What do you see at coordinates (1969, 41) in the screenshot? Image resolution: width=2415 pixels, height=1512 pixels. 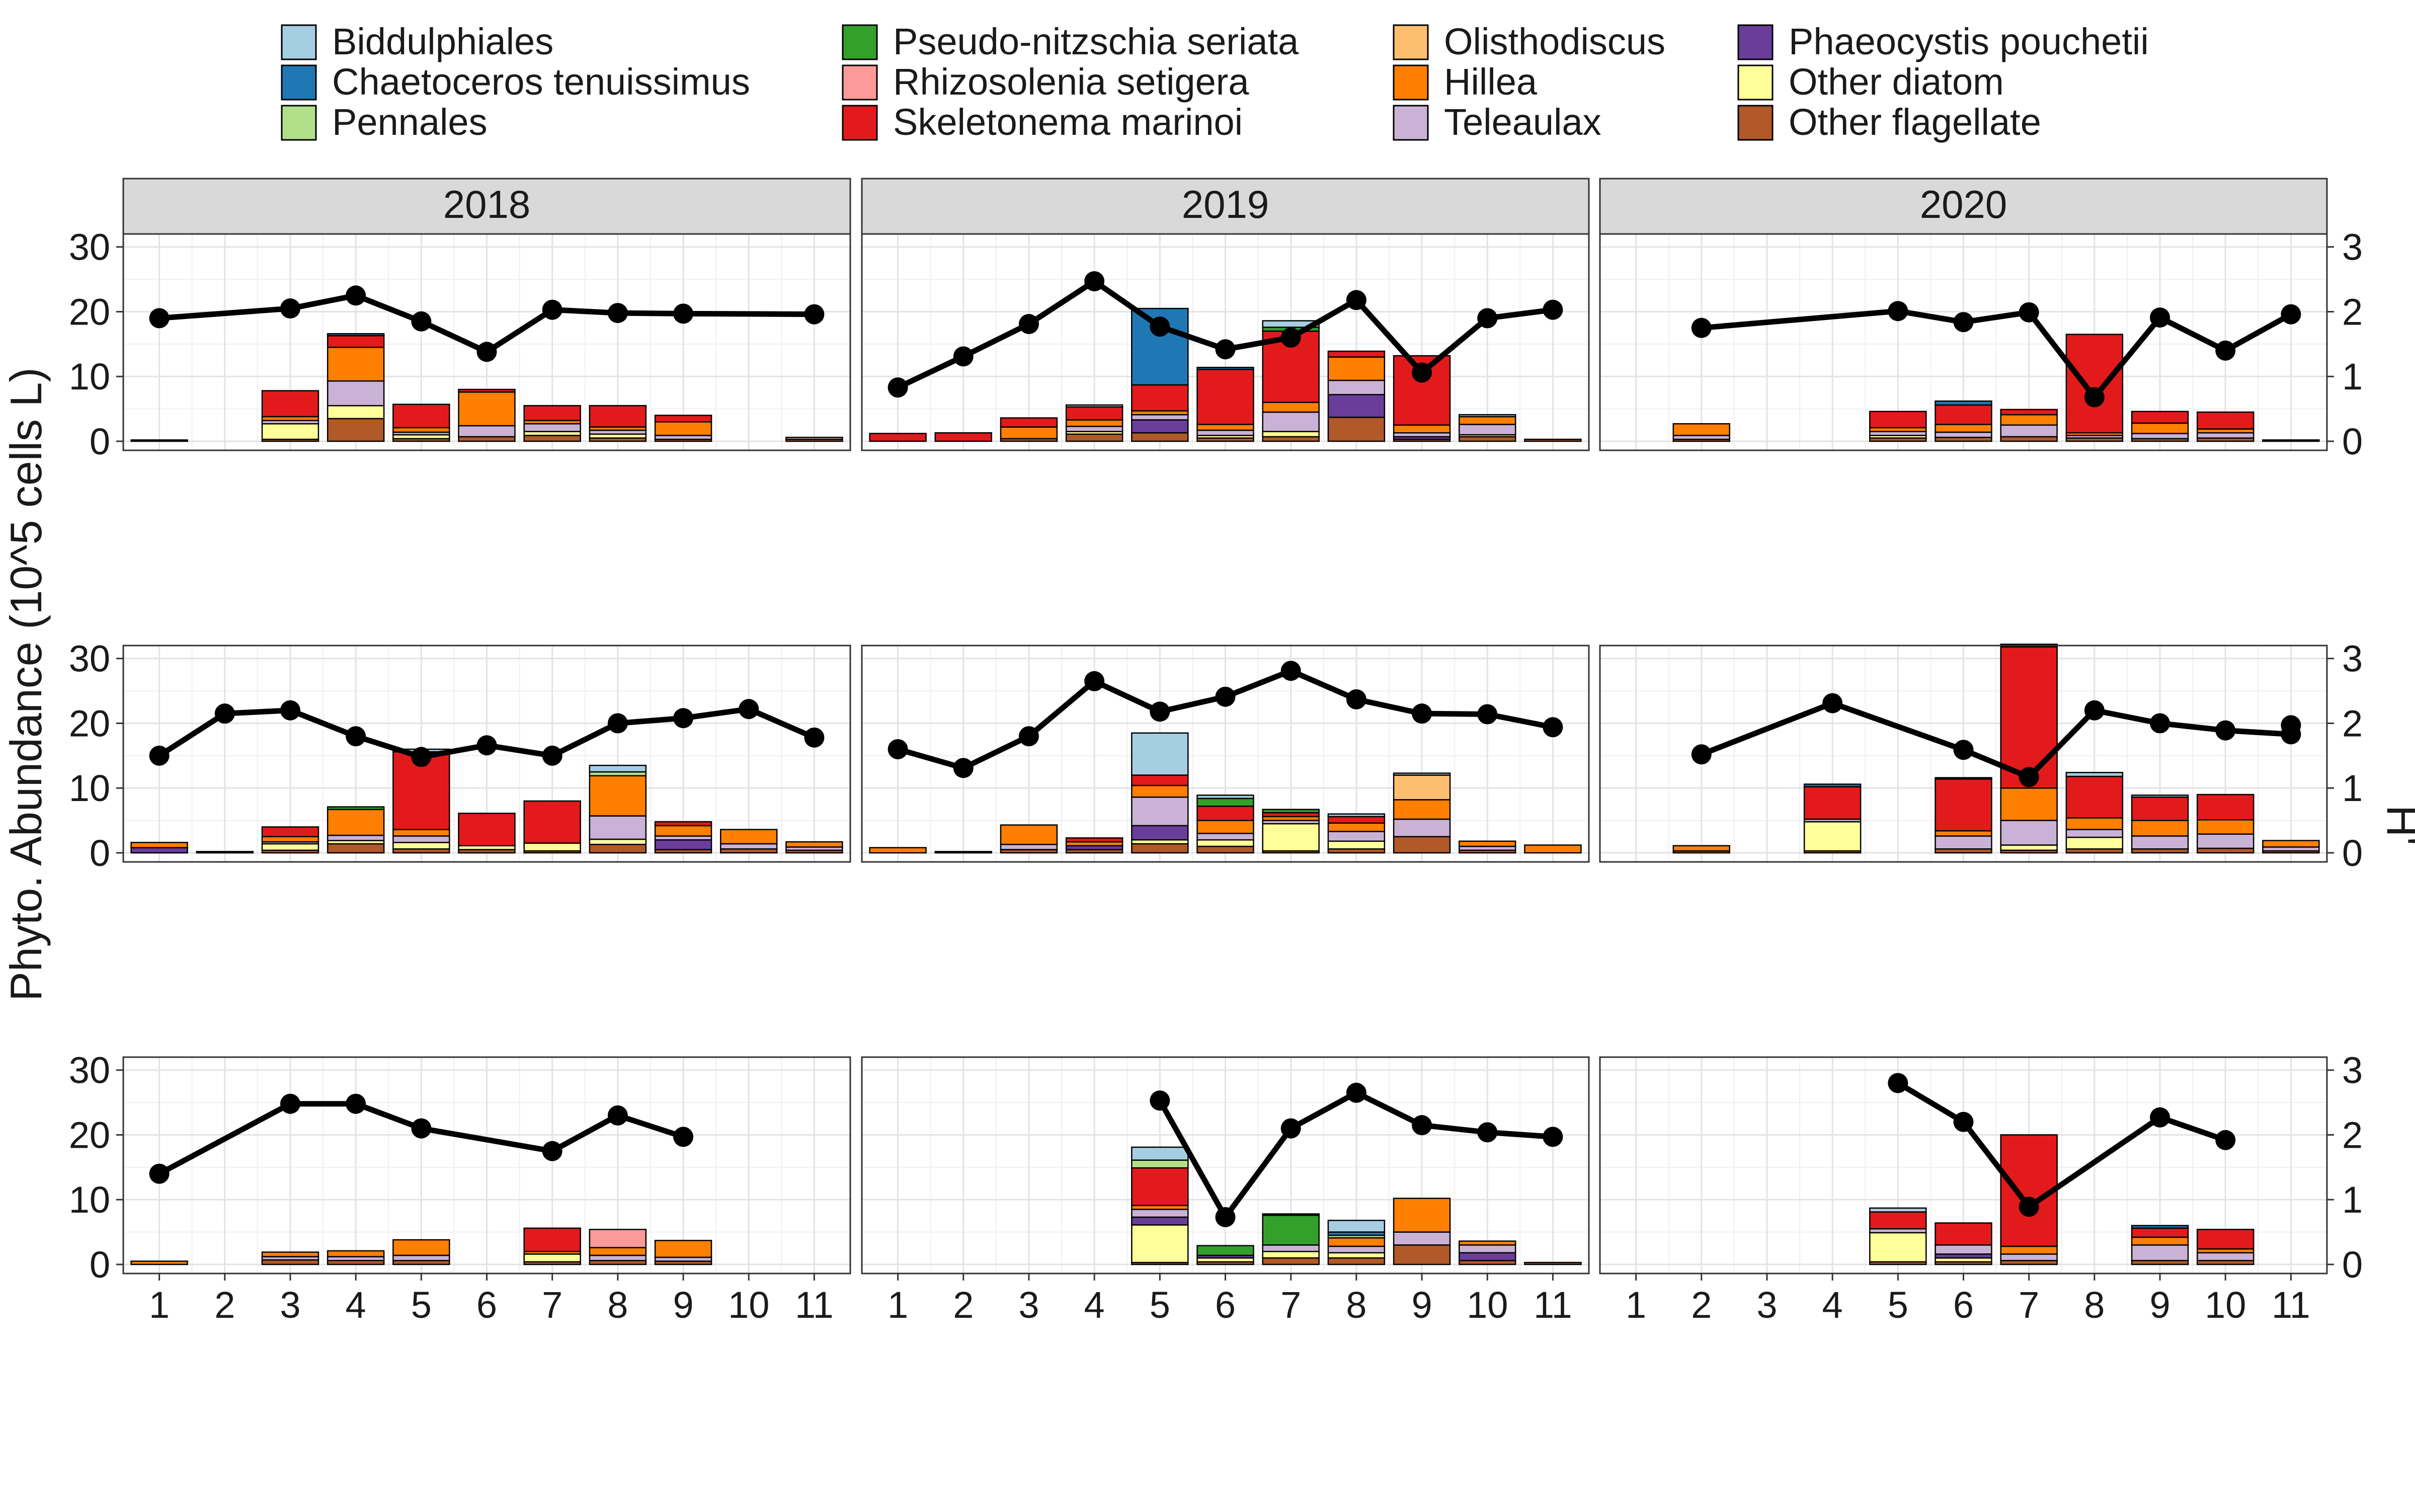 I see `legend-label-phae: Phaeocystis pouchetii` at bounding box center [1969, 41].